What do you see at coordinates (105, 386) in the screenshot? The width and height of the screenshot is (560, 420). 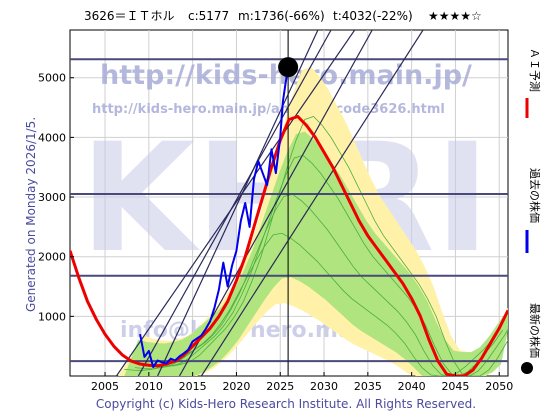 I see `x-tick-label: 2005` at bounding box center [105, 386].